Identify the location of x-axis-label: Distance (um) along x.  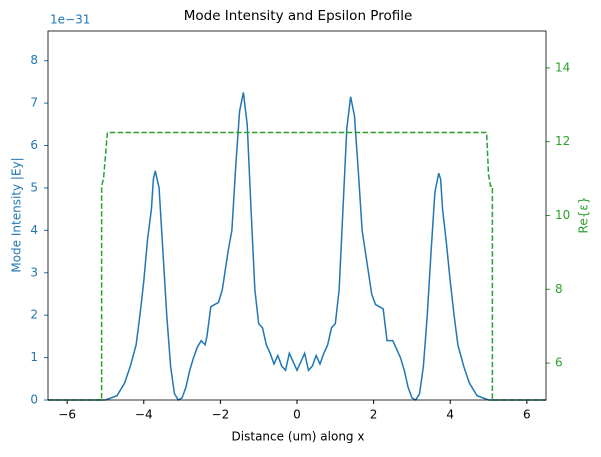
(298, 437).